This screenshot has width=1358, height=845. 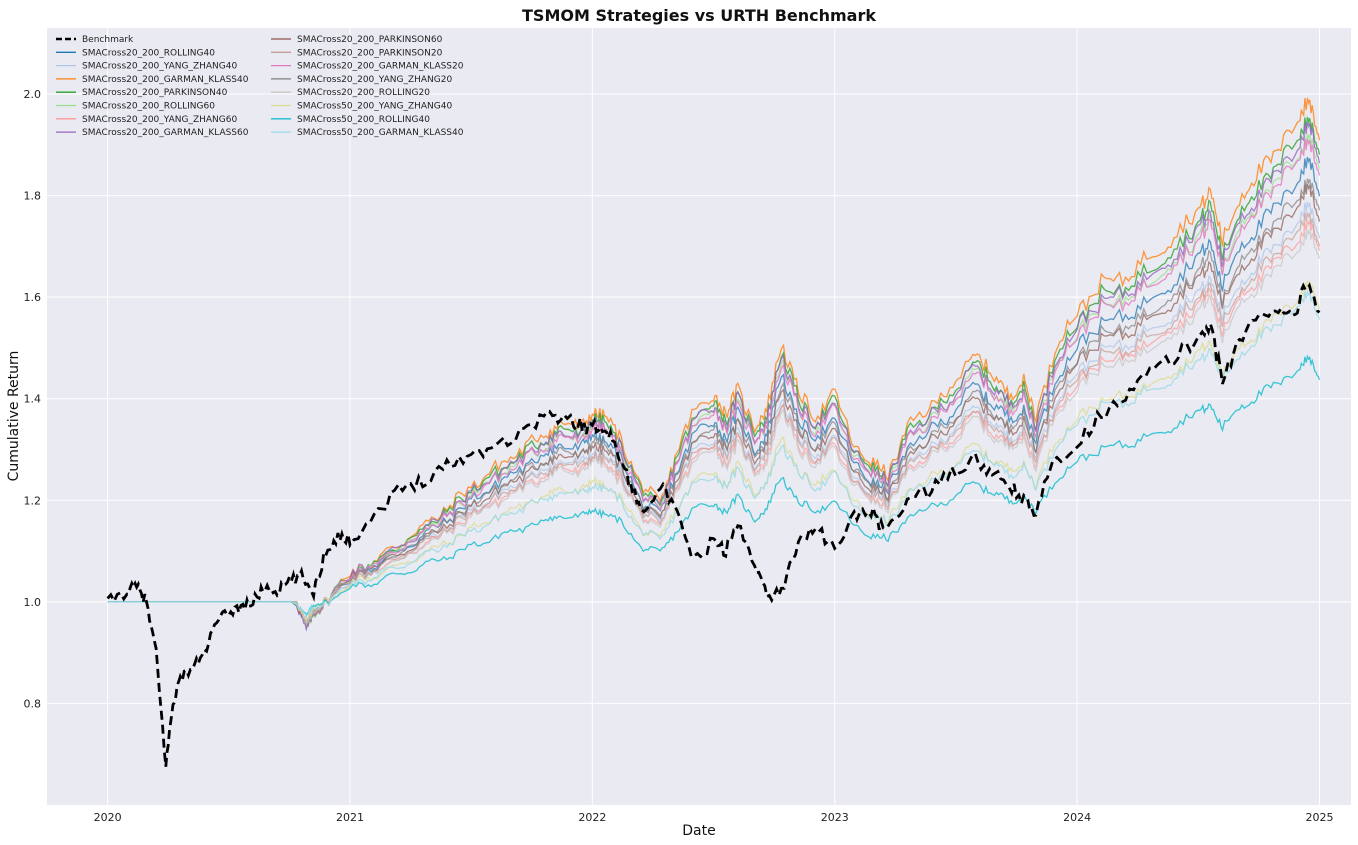 I want to click on x-tick-label: 2020, so click(x=108, y=817).